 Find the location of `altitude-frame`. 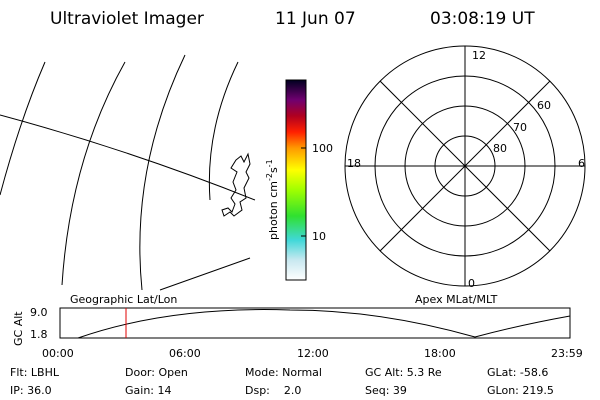

altitude-frame is located at coordinates (315, 323).